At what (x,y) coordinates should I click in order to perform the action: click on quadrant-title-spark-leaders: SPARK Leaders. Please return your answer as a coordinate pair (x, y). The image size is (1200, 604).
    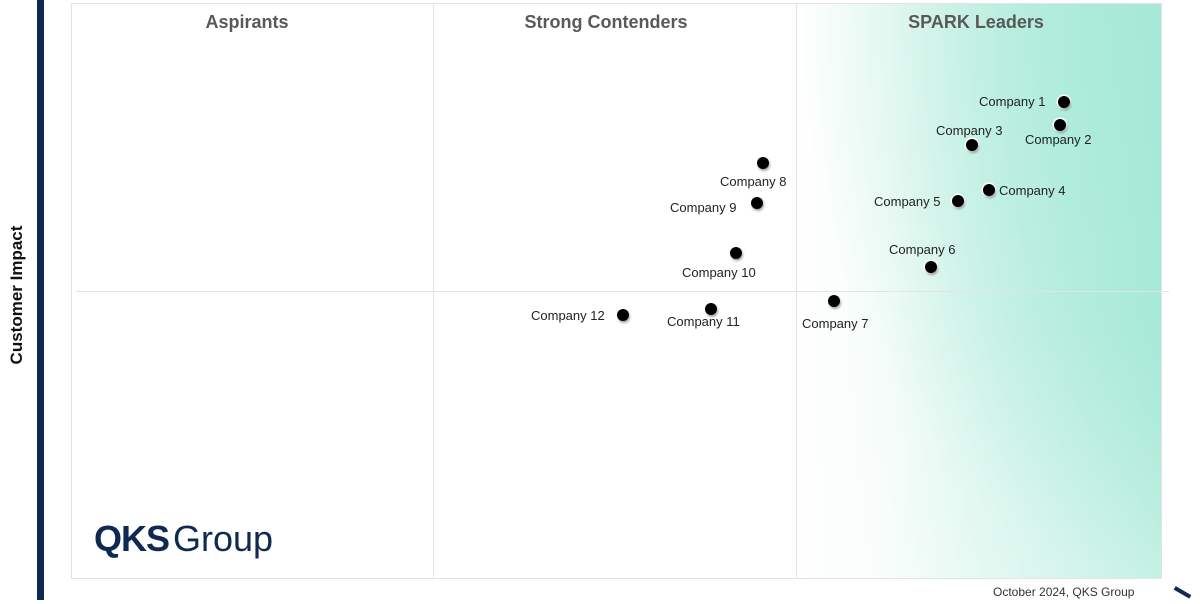
    Looking at the image, I should click on (976, 22).